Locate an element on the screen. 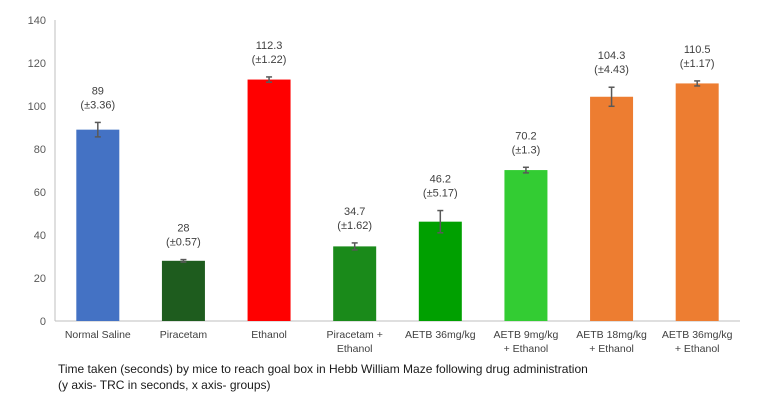 The height and width of the screenshot is (403, 762). y-tick-label: 140 is located at coordinates (37, 21).